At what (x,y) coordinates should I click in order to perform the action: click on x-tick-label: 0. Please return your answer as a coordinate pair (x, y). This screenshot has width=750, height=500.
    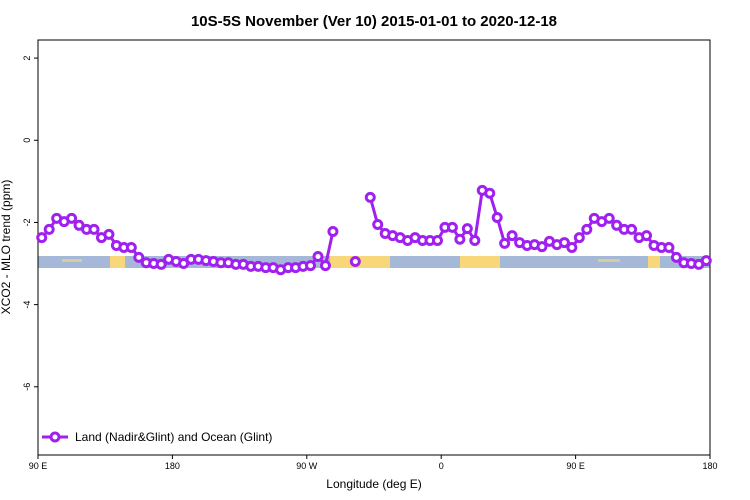
    Looking at the image, I should click on (441, 466).